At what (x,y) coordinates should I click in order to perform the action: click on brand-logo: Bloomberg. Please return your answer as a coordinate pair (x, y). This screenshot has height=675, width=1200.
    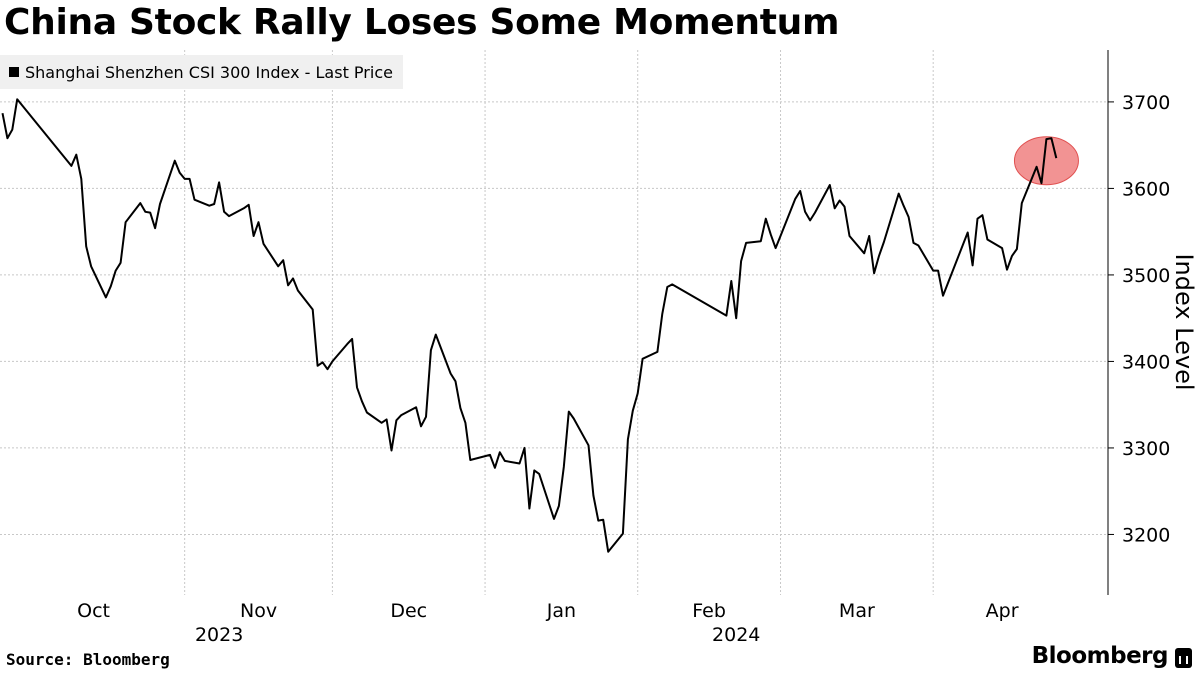
    Looking at the image, I should click on (1100, 656).